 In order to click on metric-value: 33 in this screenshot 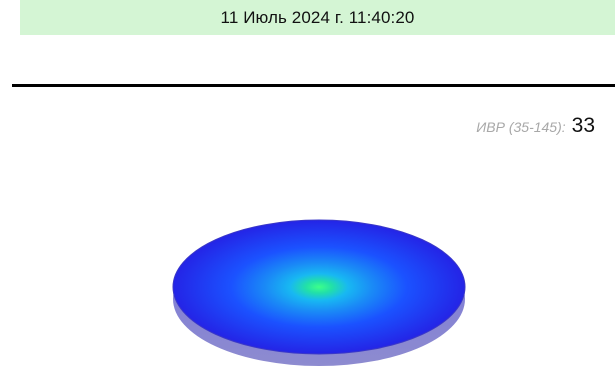, I will do `click(583, 125)`.